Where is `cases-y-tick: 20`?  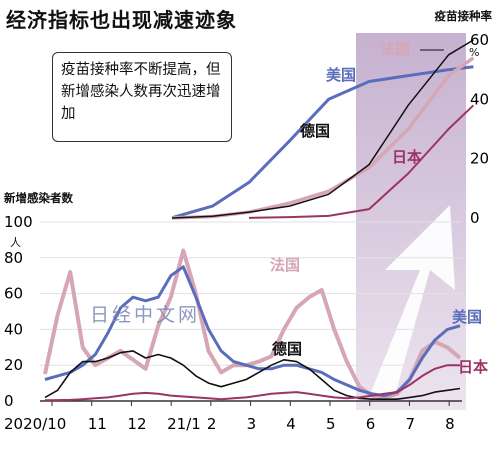
cases-y-tick: 20 is located at coordinates (13, 365).